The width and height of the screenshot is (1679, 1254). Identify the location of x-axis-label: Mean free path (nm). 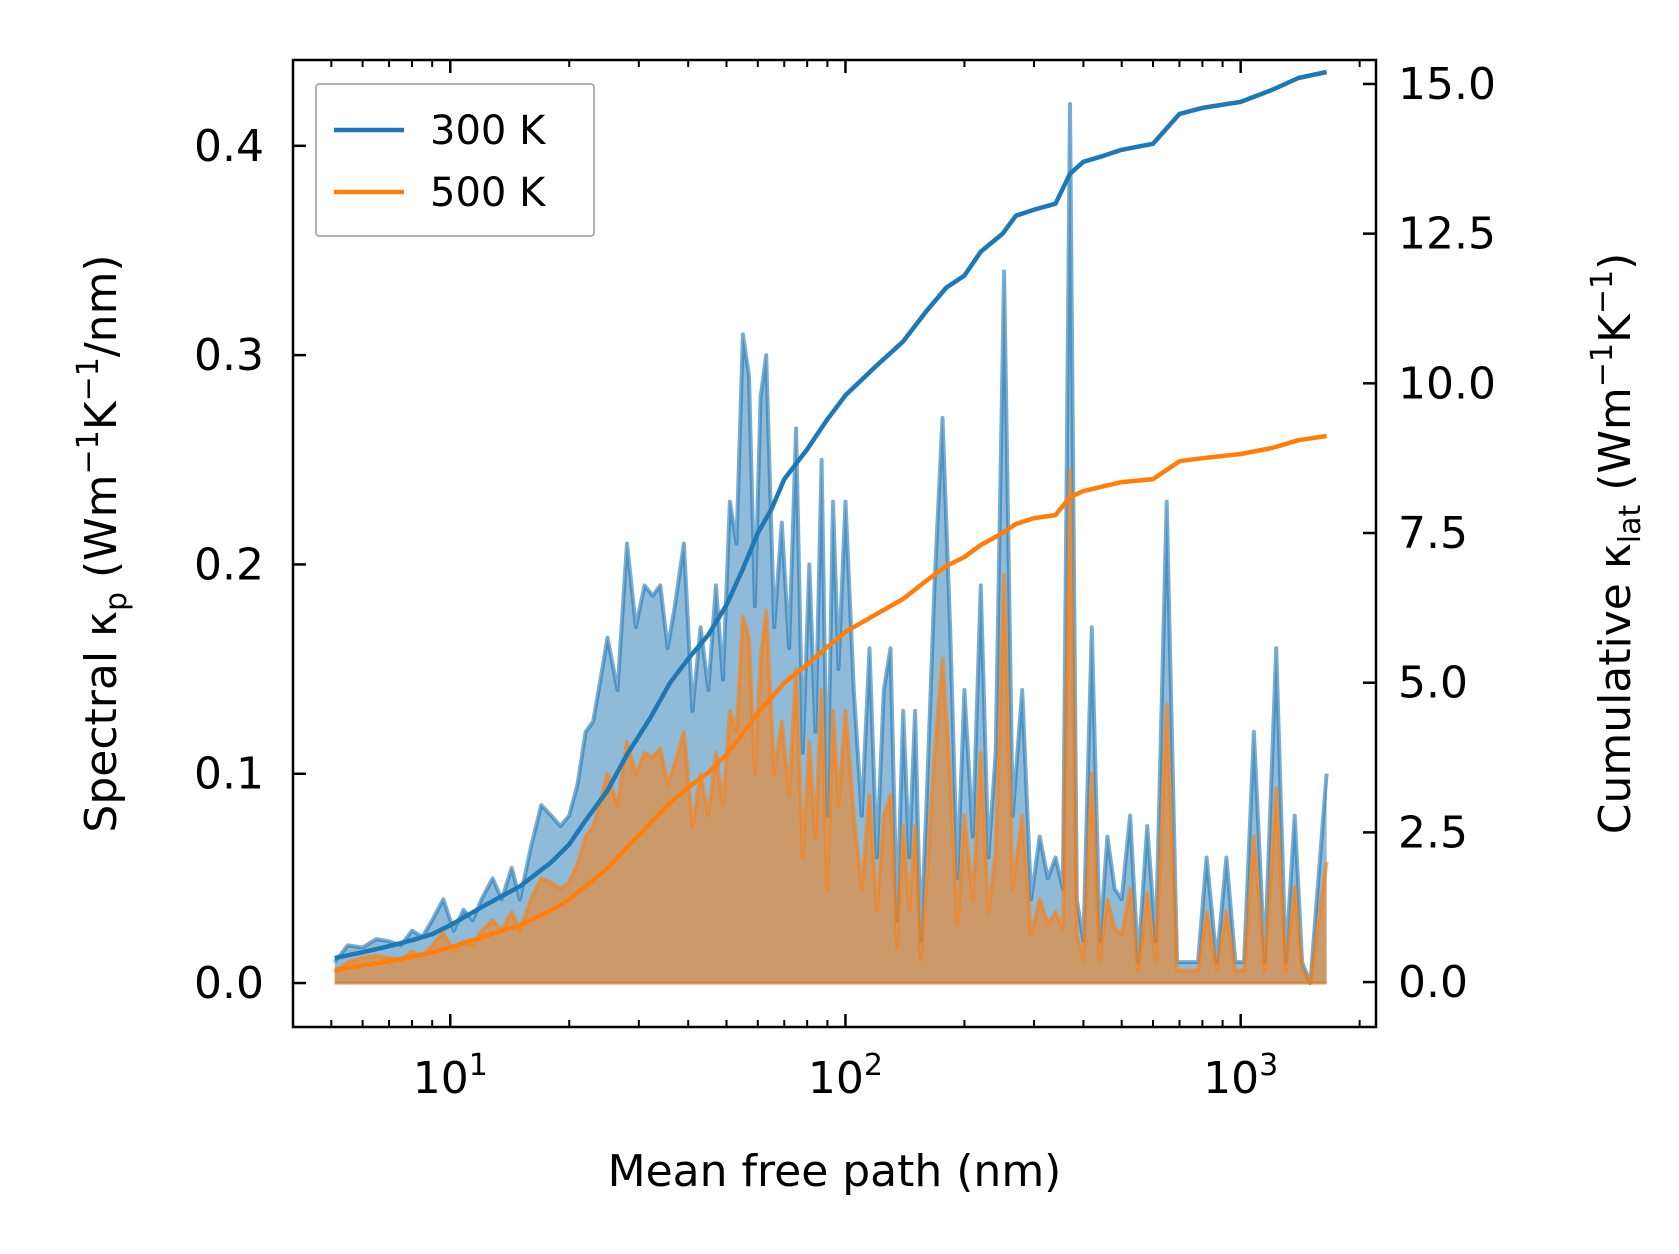
(835, 1171).